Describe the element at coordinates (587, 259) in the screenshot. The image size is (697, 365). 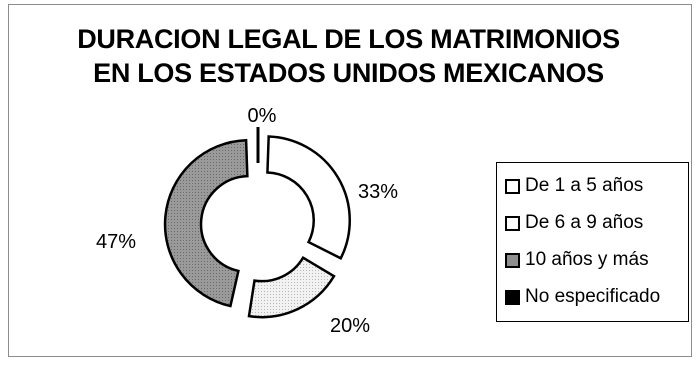
I see `legend-label-3: 10 años y más` at that location.